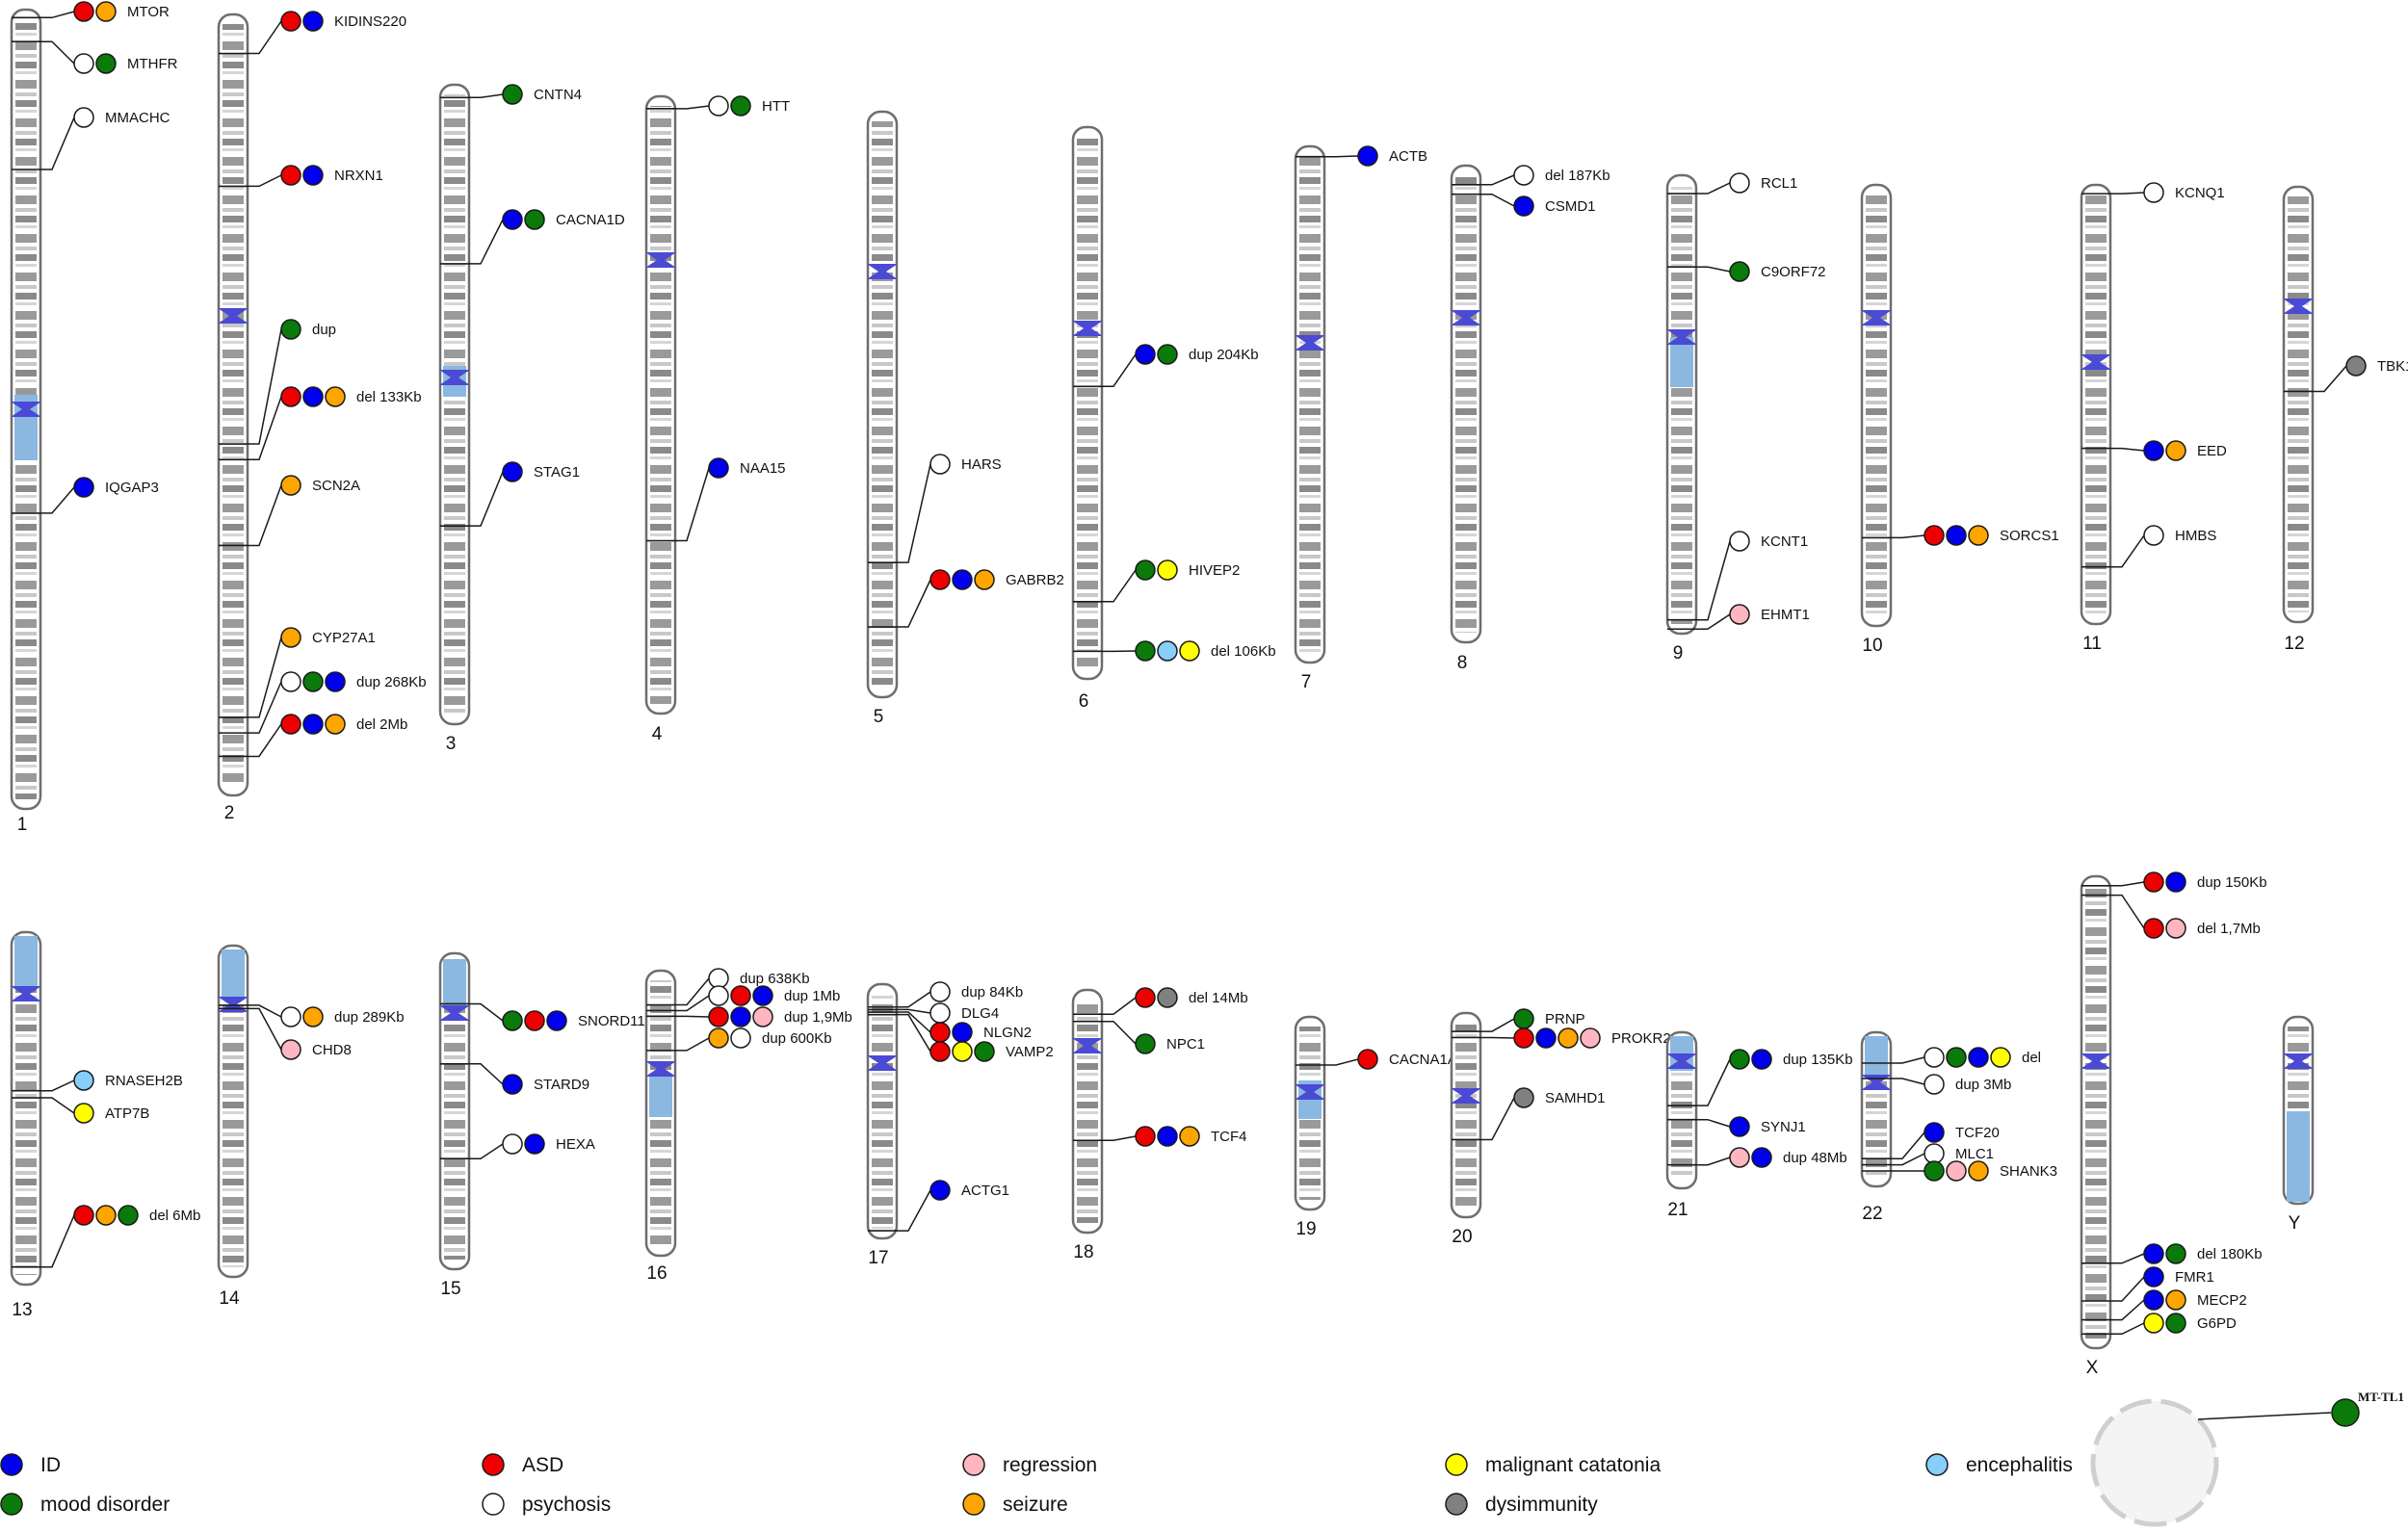 This screenshot has width=2408, height=1534. What do you see at coordinates (1462, 1237) in the screenshot?
I see `chromosome-number: 20` at bounding box center [1462, 1237].